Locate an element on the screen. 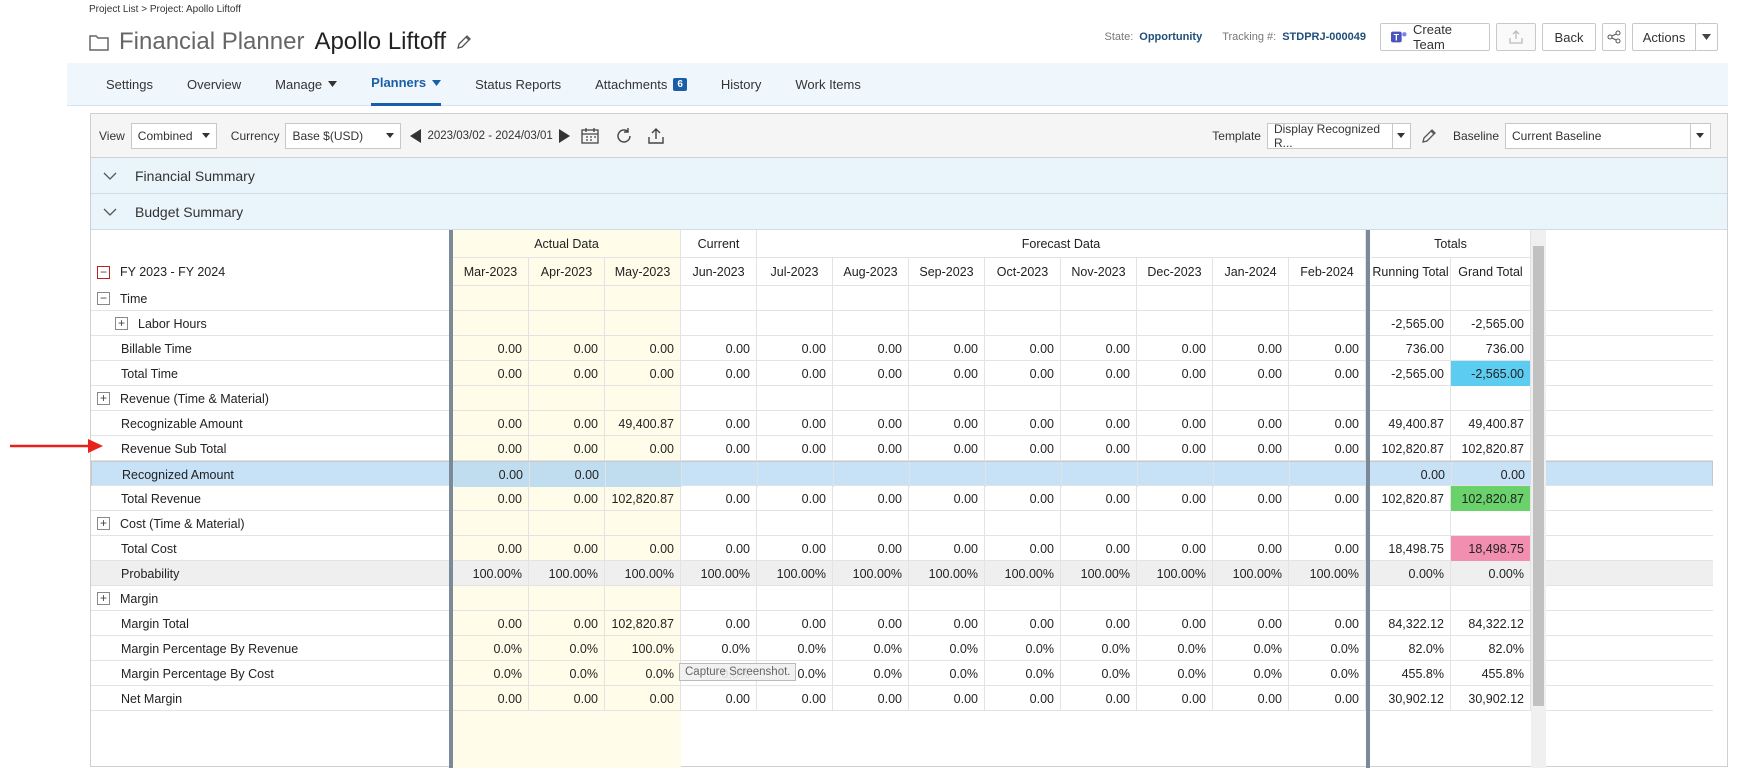 The image size is (1753, 768). running-total-cell: 30,902.12 is located at coordinates (1411, 698).